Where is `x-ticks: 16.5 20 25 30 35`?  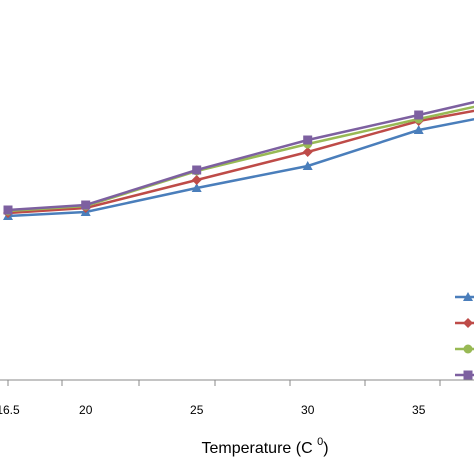 x-ticks: 16.5 20 25 30 35 is located at coordinates (220, 398).